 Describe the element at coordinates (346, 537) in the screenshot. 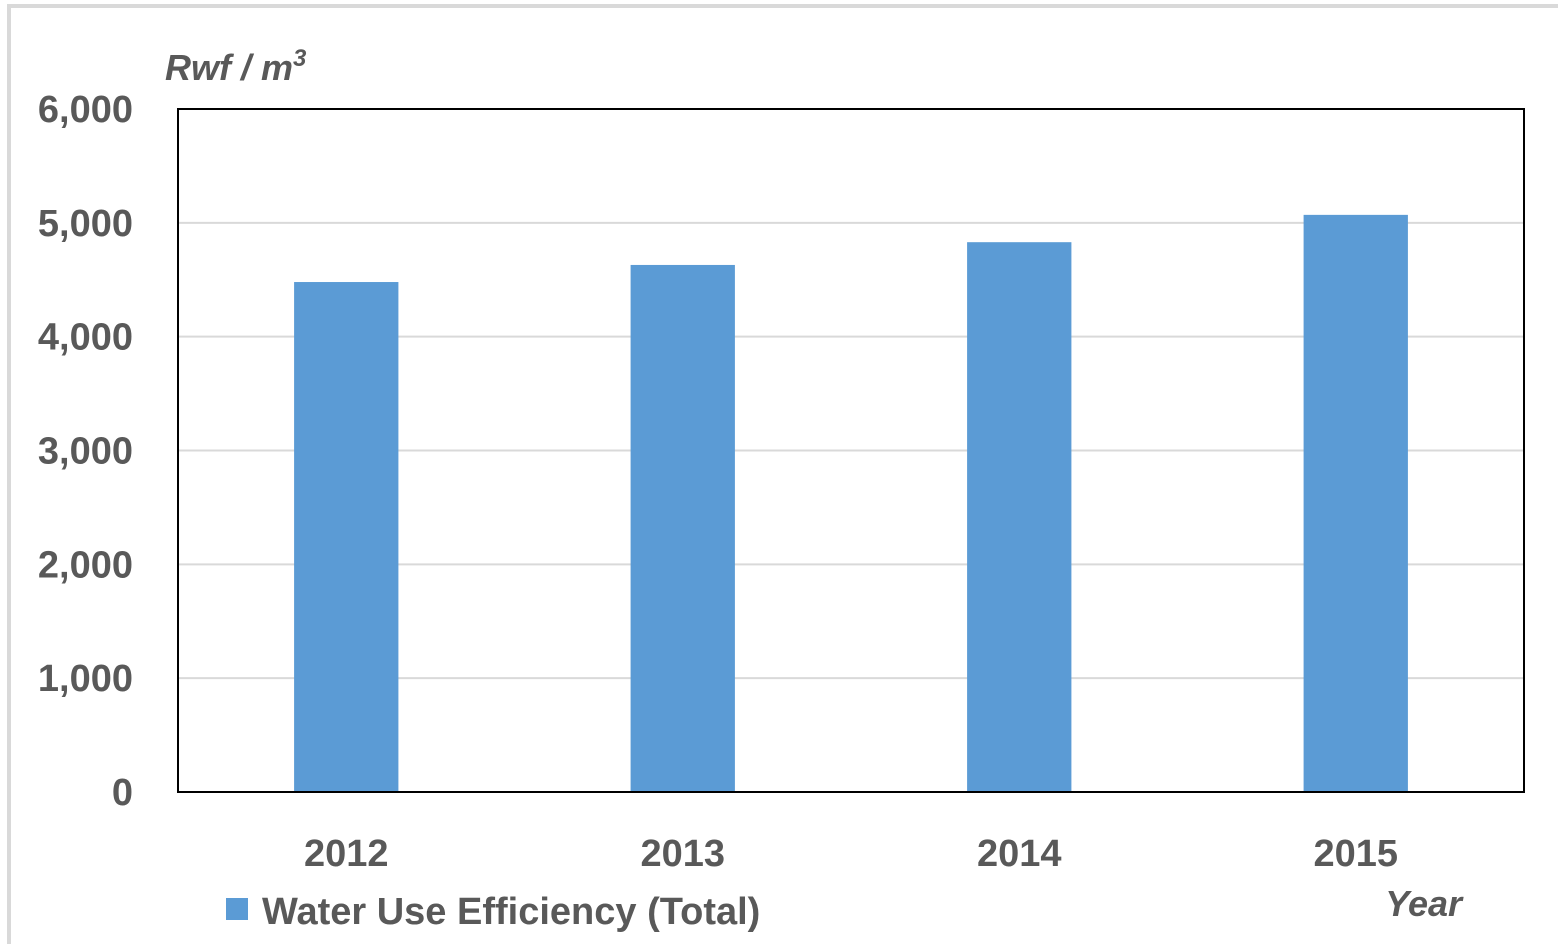

I see `bar-2012` at that location.